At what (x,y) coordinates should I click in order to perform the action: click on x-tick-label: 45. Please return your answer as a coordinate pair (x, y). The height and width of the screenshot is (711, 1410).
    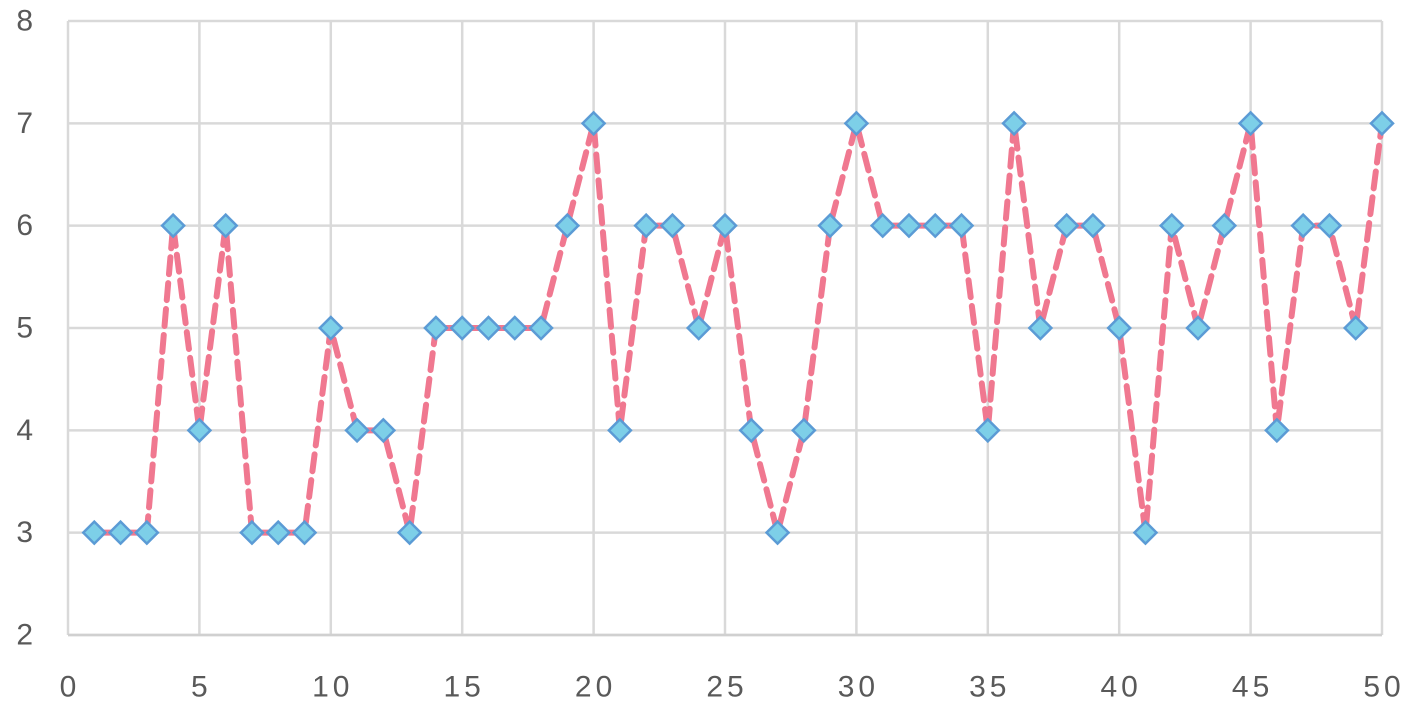
    Looking at the image, I should click on (1252, 687).